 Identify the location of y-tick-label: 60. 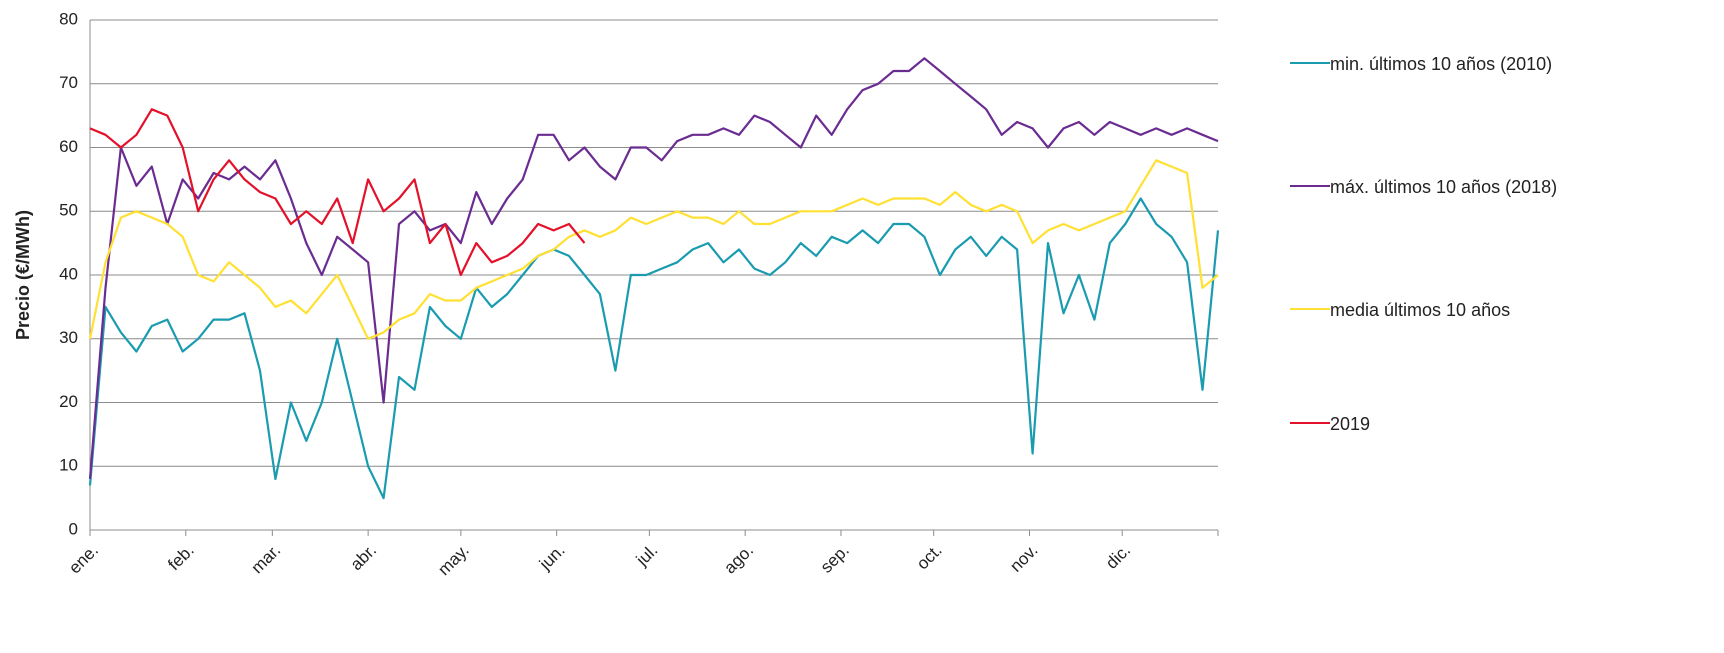
(68, 146).